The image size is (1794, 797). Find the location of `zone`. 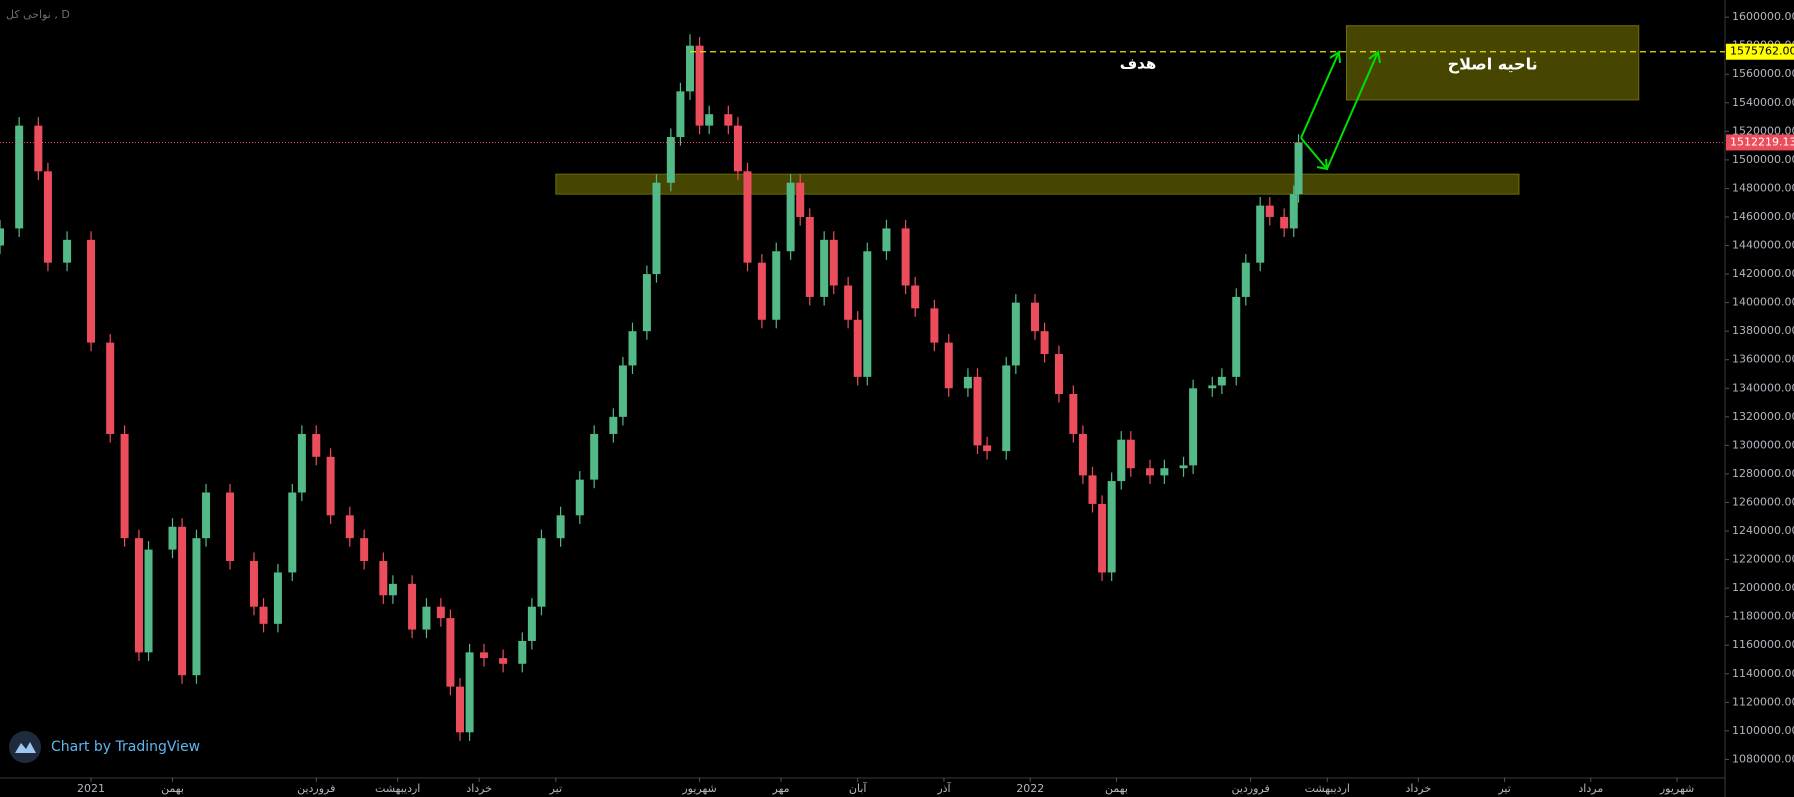

zone is located at coordinates (1492, 63).